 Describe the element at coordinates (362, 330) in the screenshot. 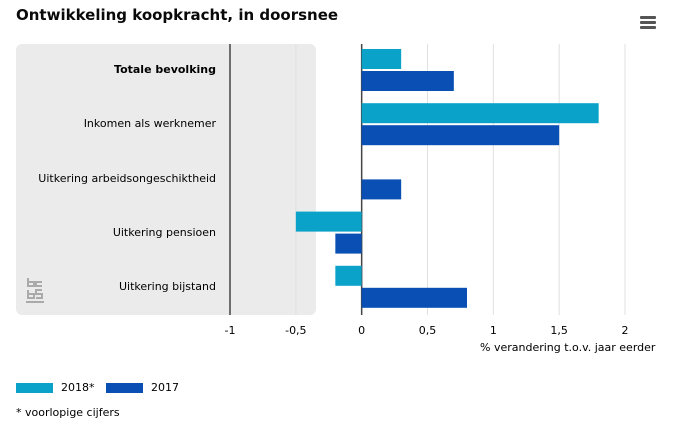

I see `x-tick-label: 0` at that location.